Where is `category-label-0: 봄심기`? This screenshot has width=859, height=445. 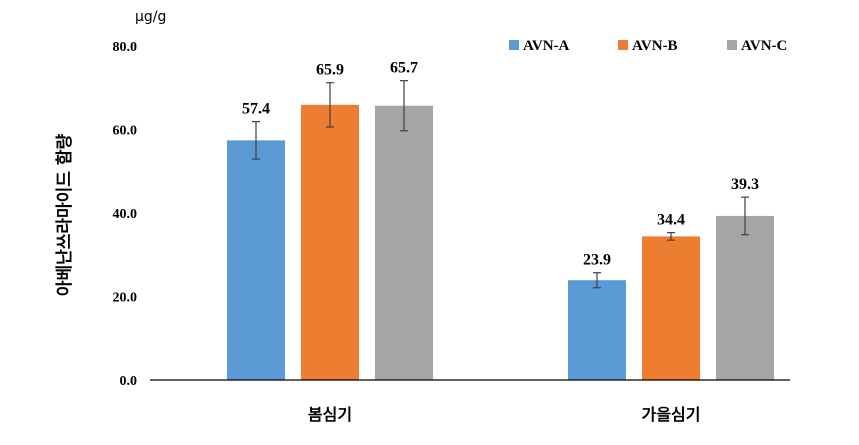 category-label-0: 봄심기 is located at coordinates (330, 414).